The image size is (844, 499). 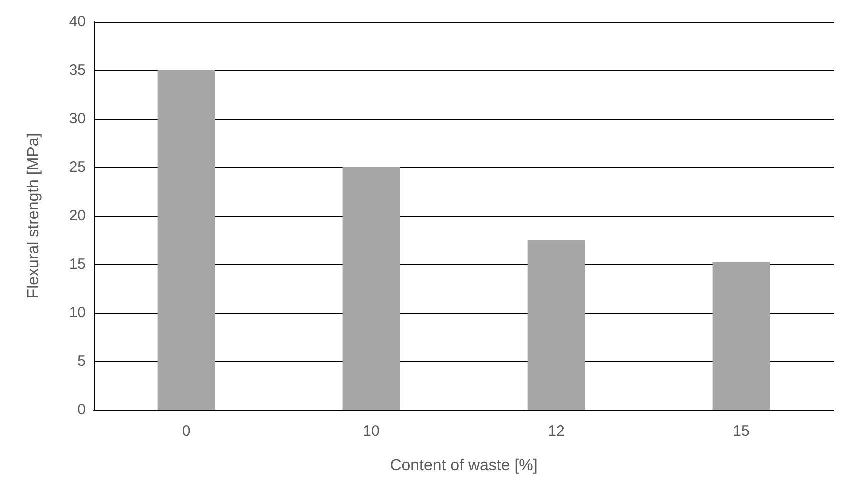 I want to click on y-tick-label: 5, so click(x=82, y=361).